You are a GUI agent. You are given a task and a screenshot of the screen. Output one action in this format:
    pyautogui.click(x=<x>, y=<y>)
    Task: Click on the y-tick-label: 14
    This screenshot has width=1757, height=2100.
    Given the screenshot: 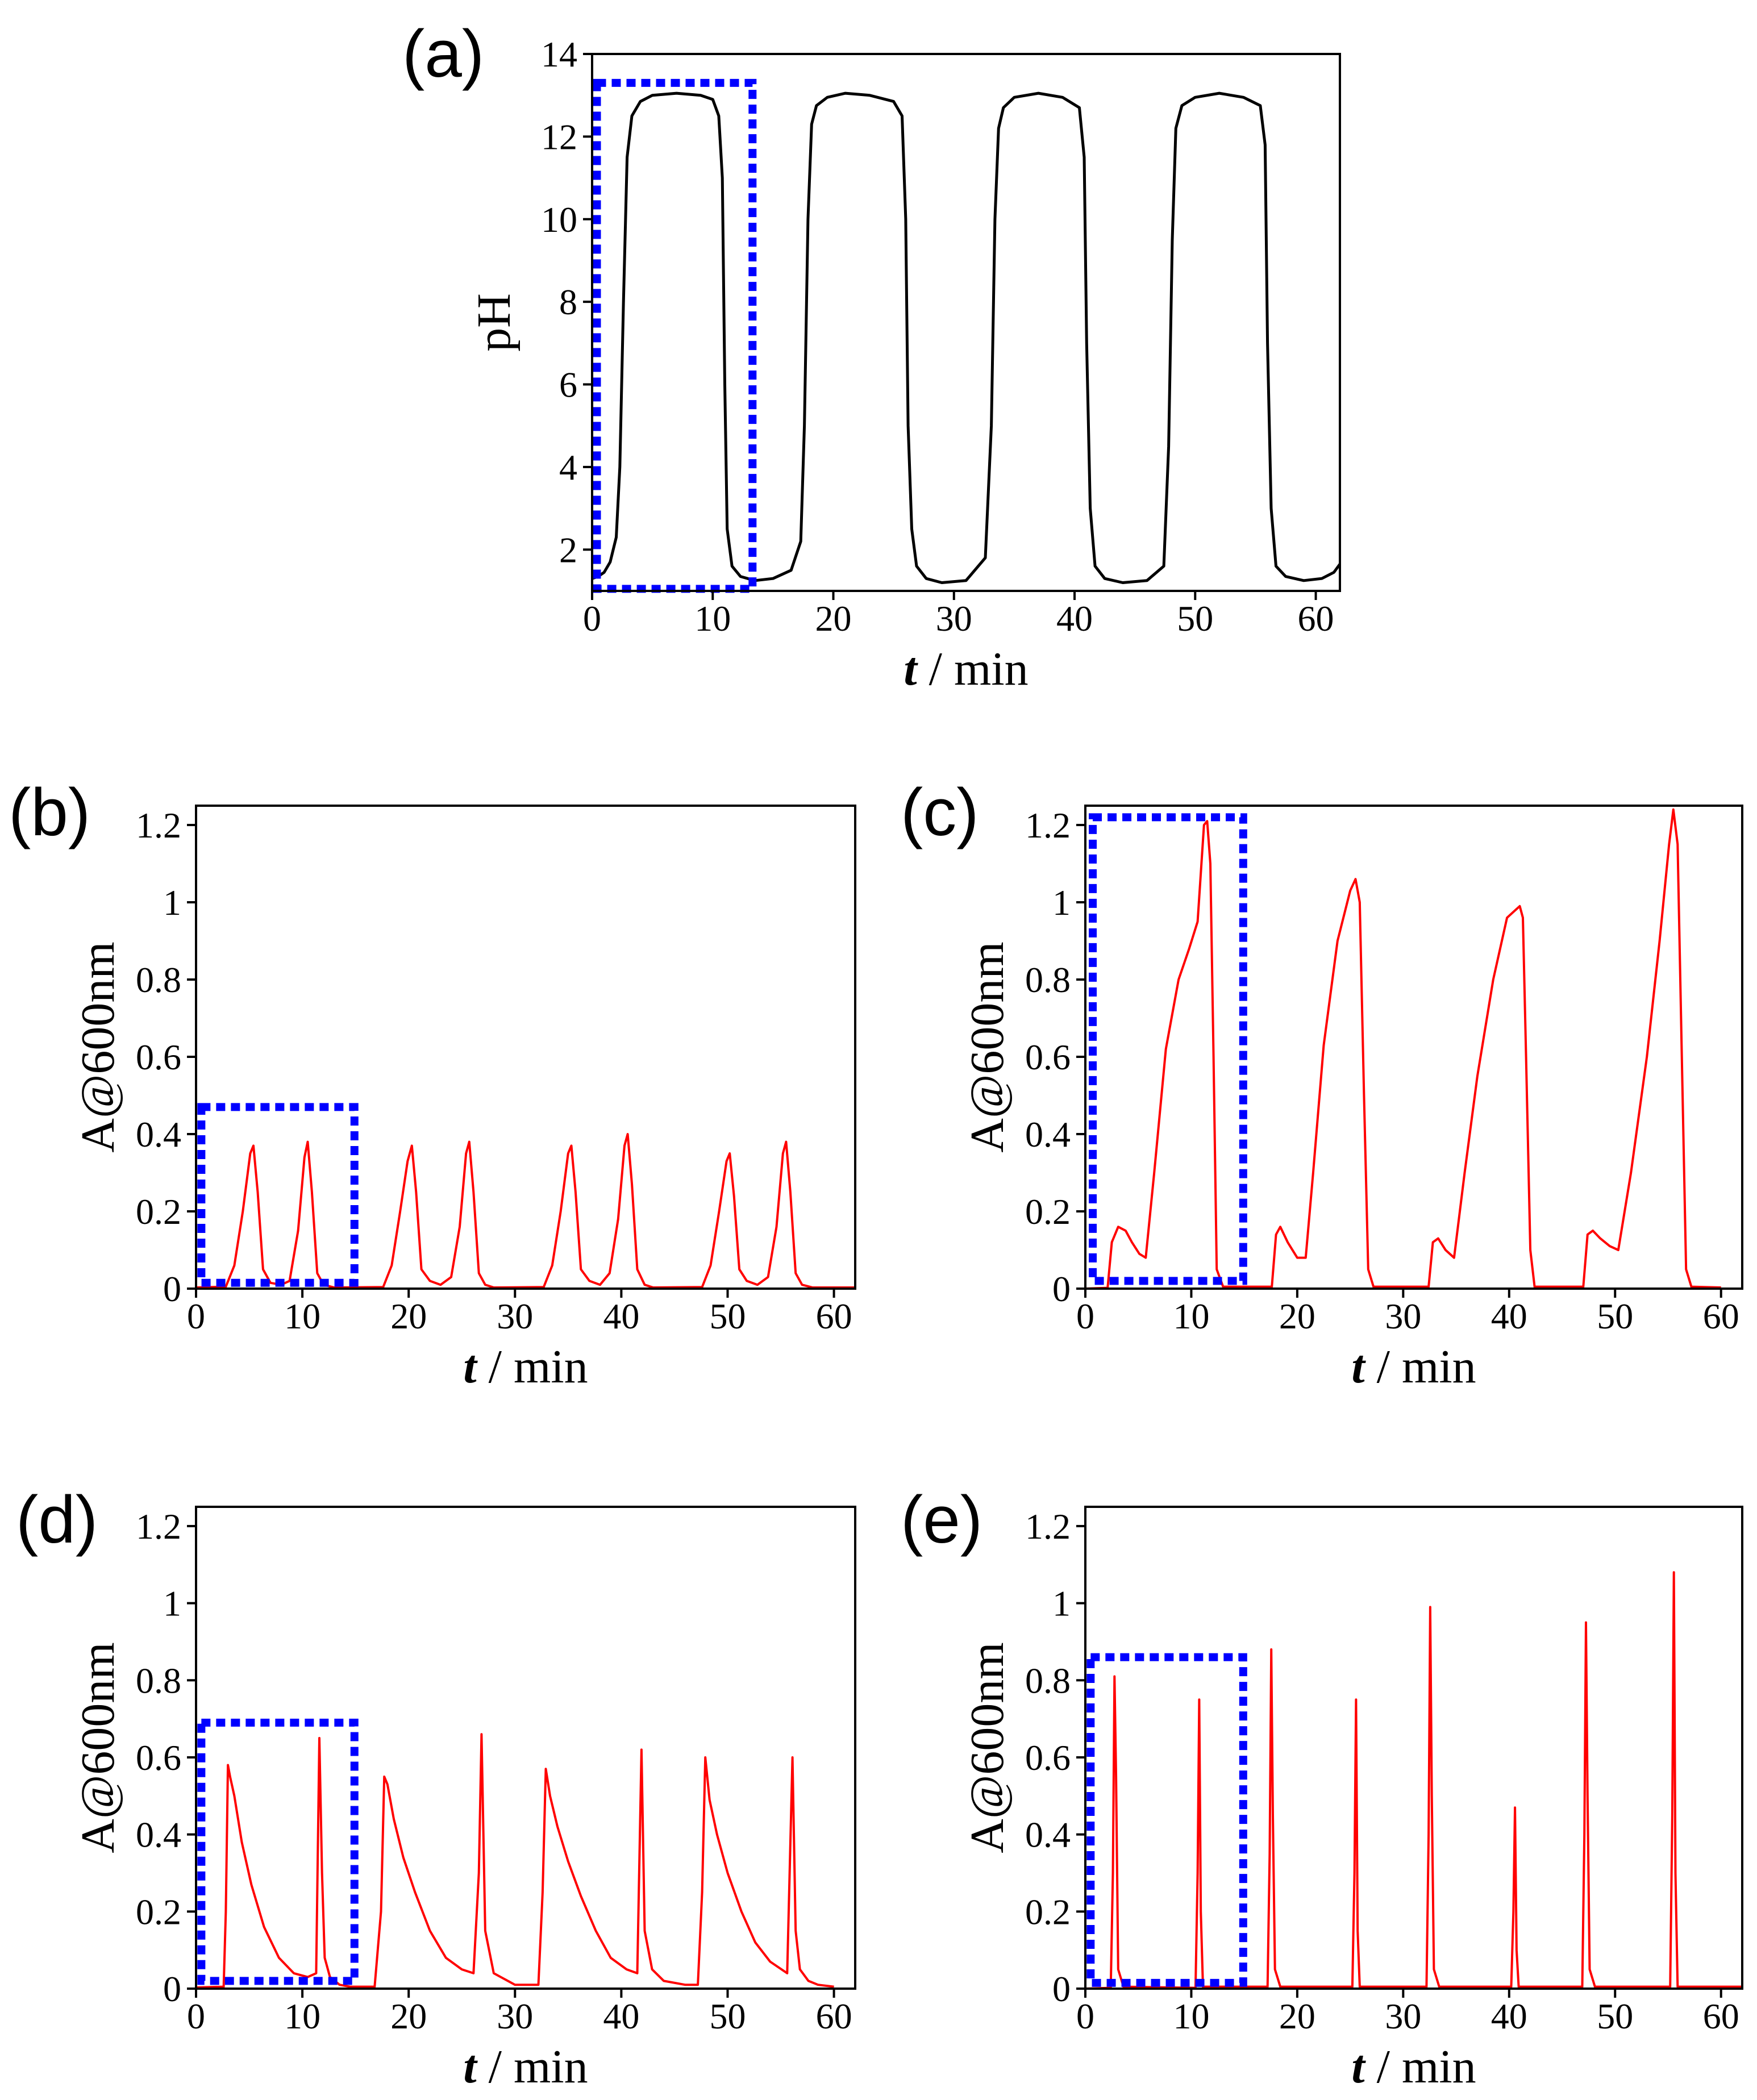 What is the action you would take?
    pyautogui.click(x=559, y=54)
    